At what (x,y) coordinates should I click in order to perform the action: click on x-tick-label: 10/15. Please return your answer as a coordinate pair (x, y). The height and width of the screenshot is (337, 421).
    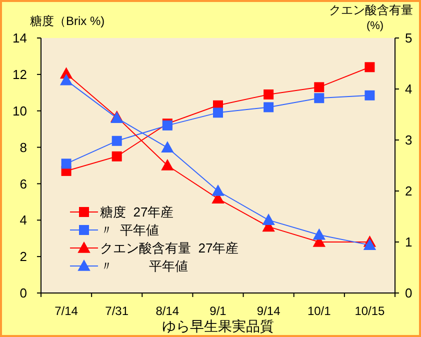
    Looking at the image, I should click on (370, 311).